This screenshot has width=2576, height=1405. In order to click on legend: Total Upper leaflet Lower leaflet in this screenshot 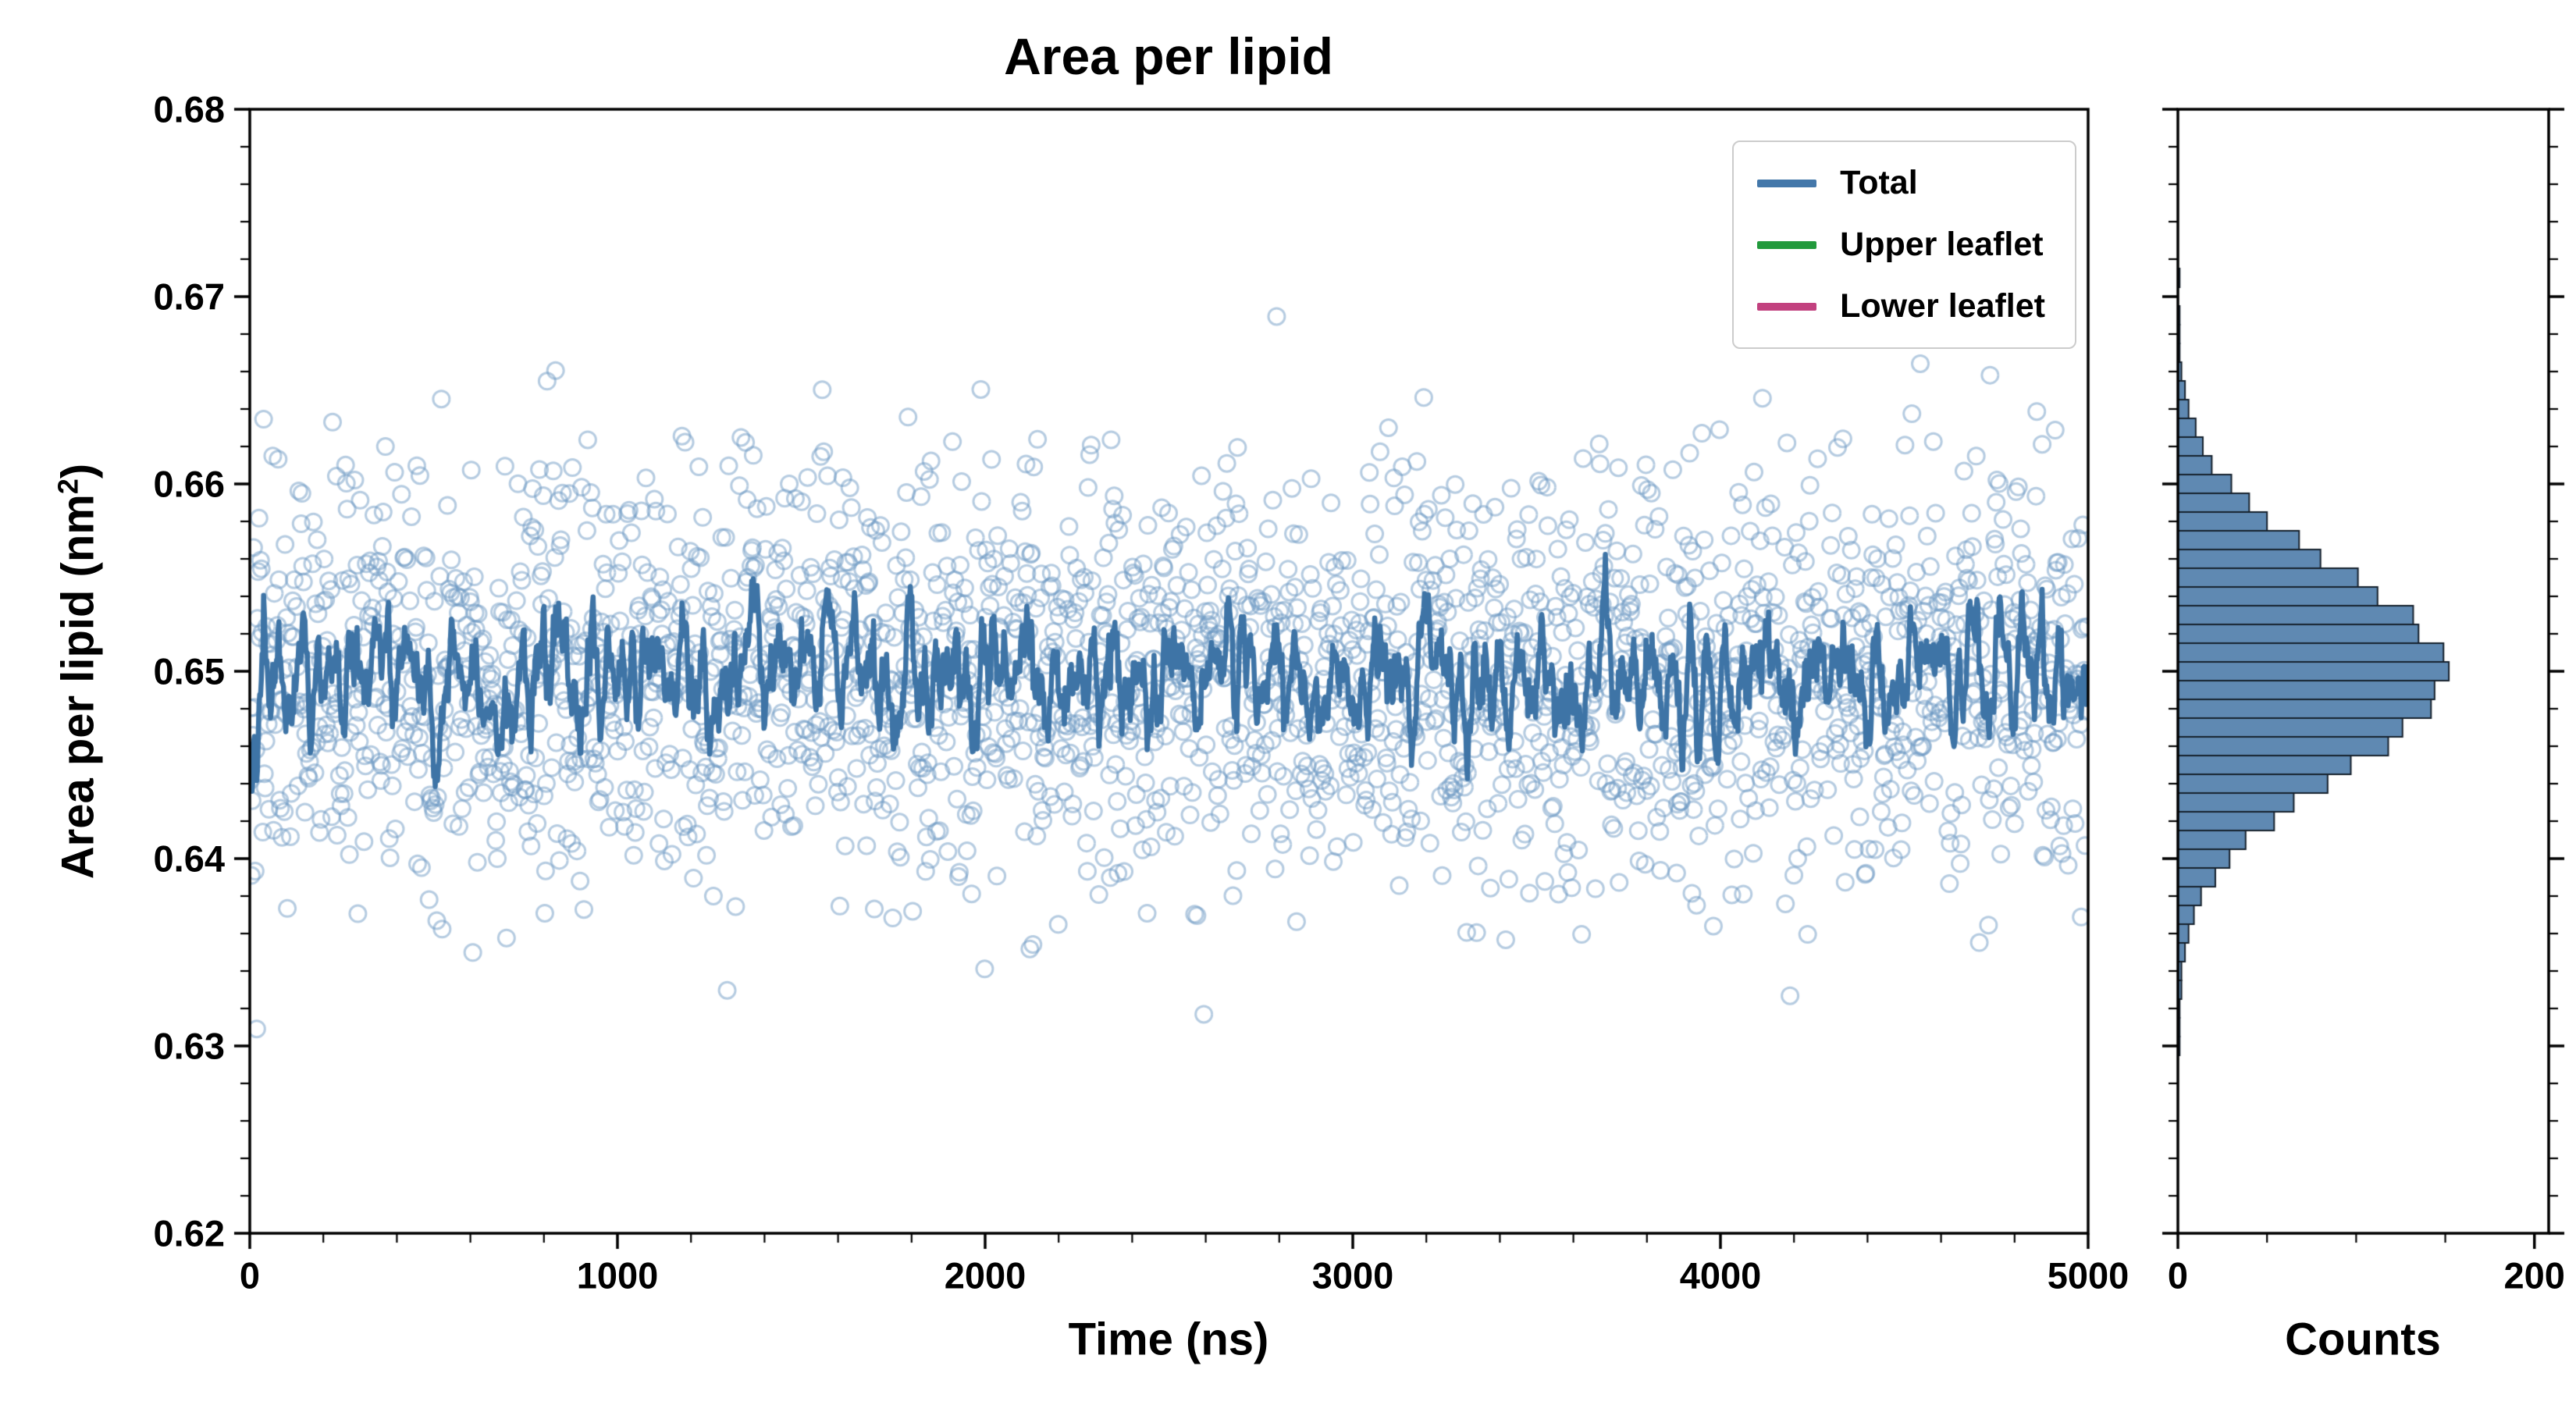, I will do `click(1904, 244)`.